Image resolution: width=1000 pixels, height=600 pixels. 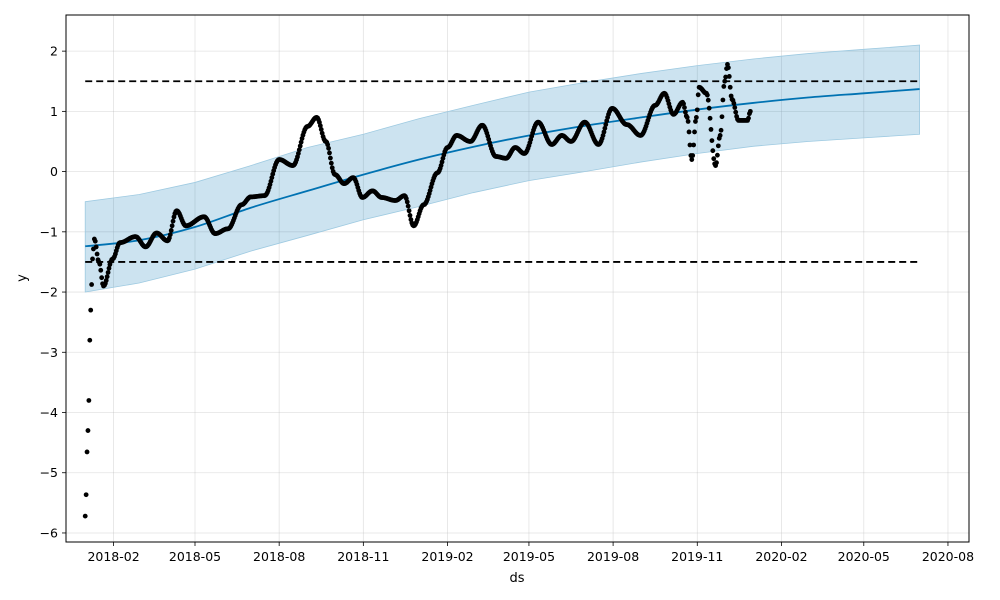 I want to click on y-tick-label: −3, so click(x=49, y=352).